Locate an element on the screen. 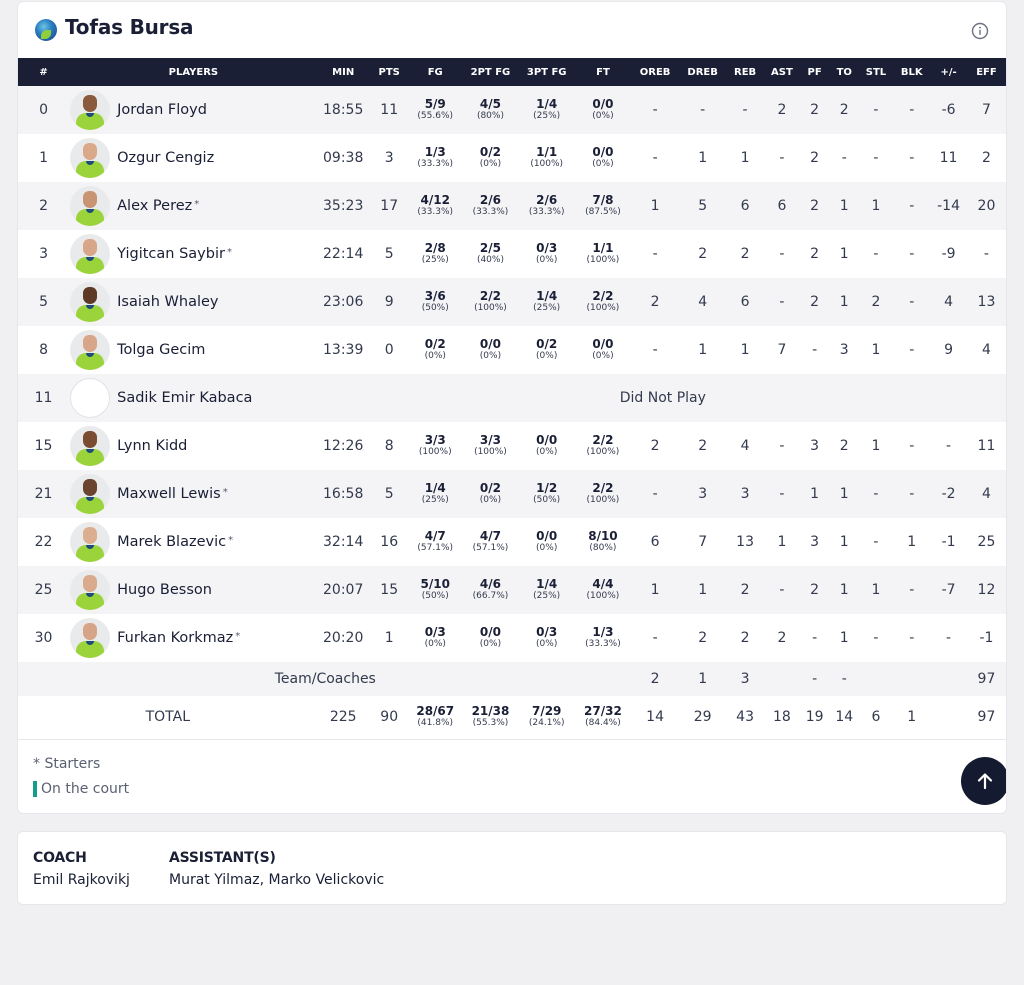 The height and width of the screenshot is (985, 1024). stat-fg2: 3/3 (100%) is located at coordinates (490, 446).